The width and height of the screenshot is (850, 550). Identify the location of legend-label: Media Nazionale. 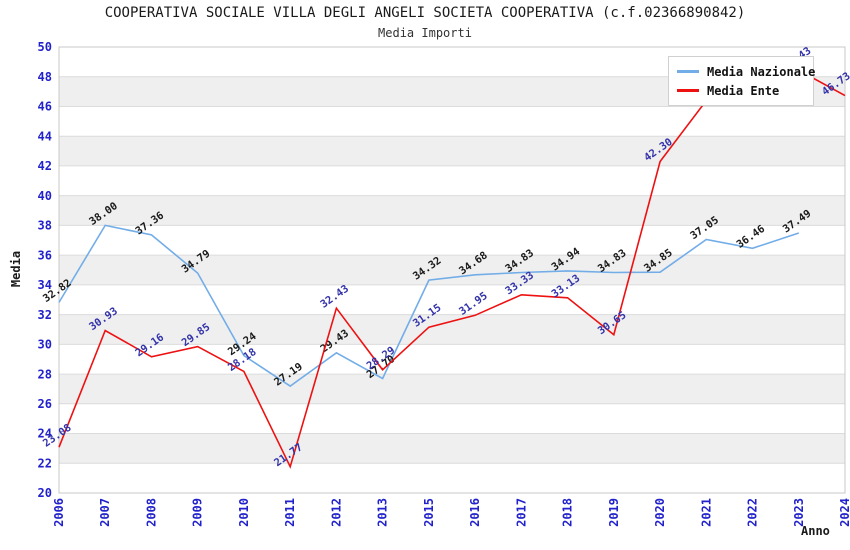
(761, 71).